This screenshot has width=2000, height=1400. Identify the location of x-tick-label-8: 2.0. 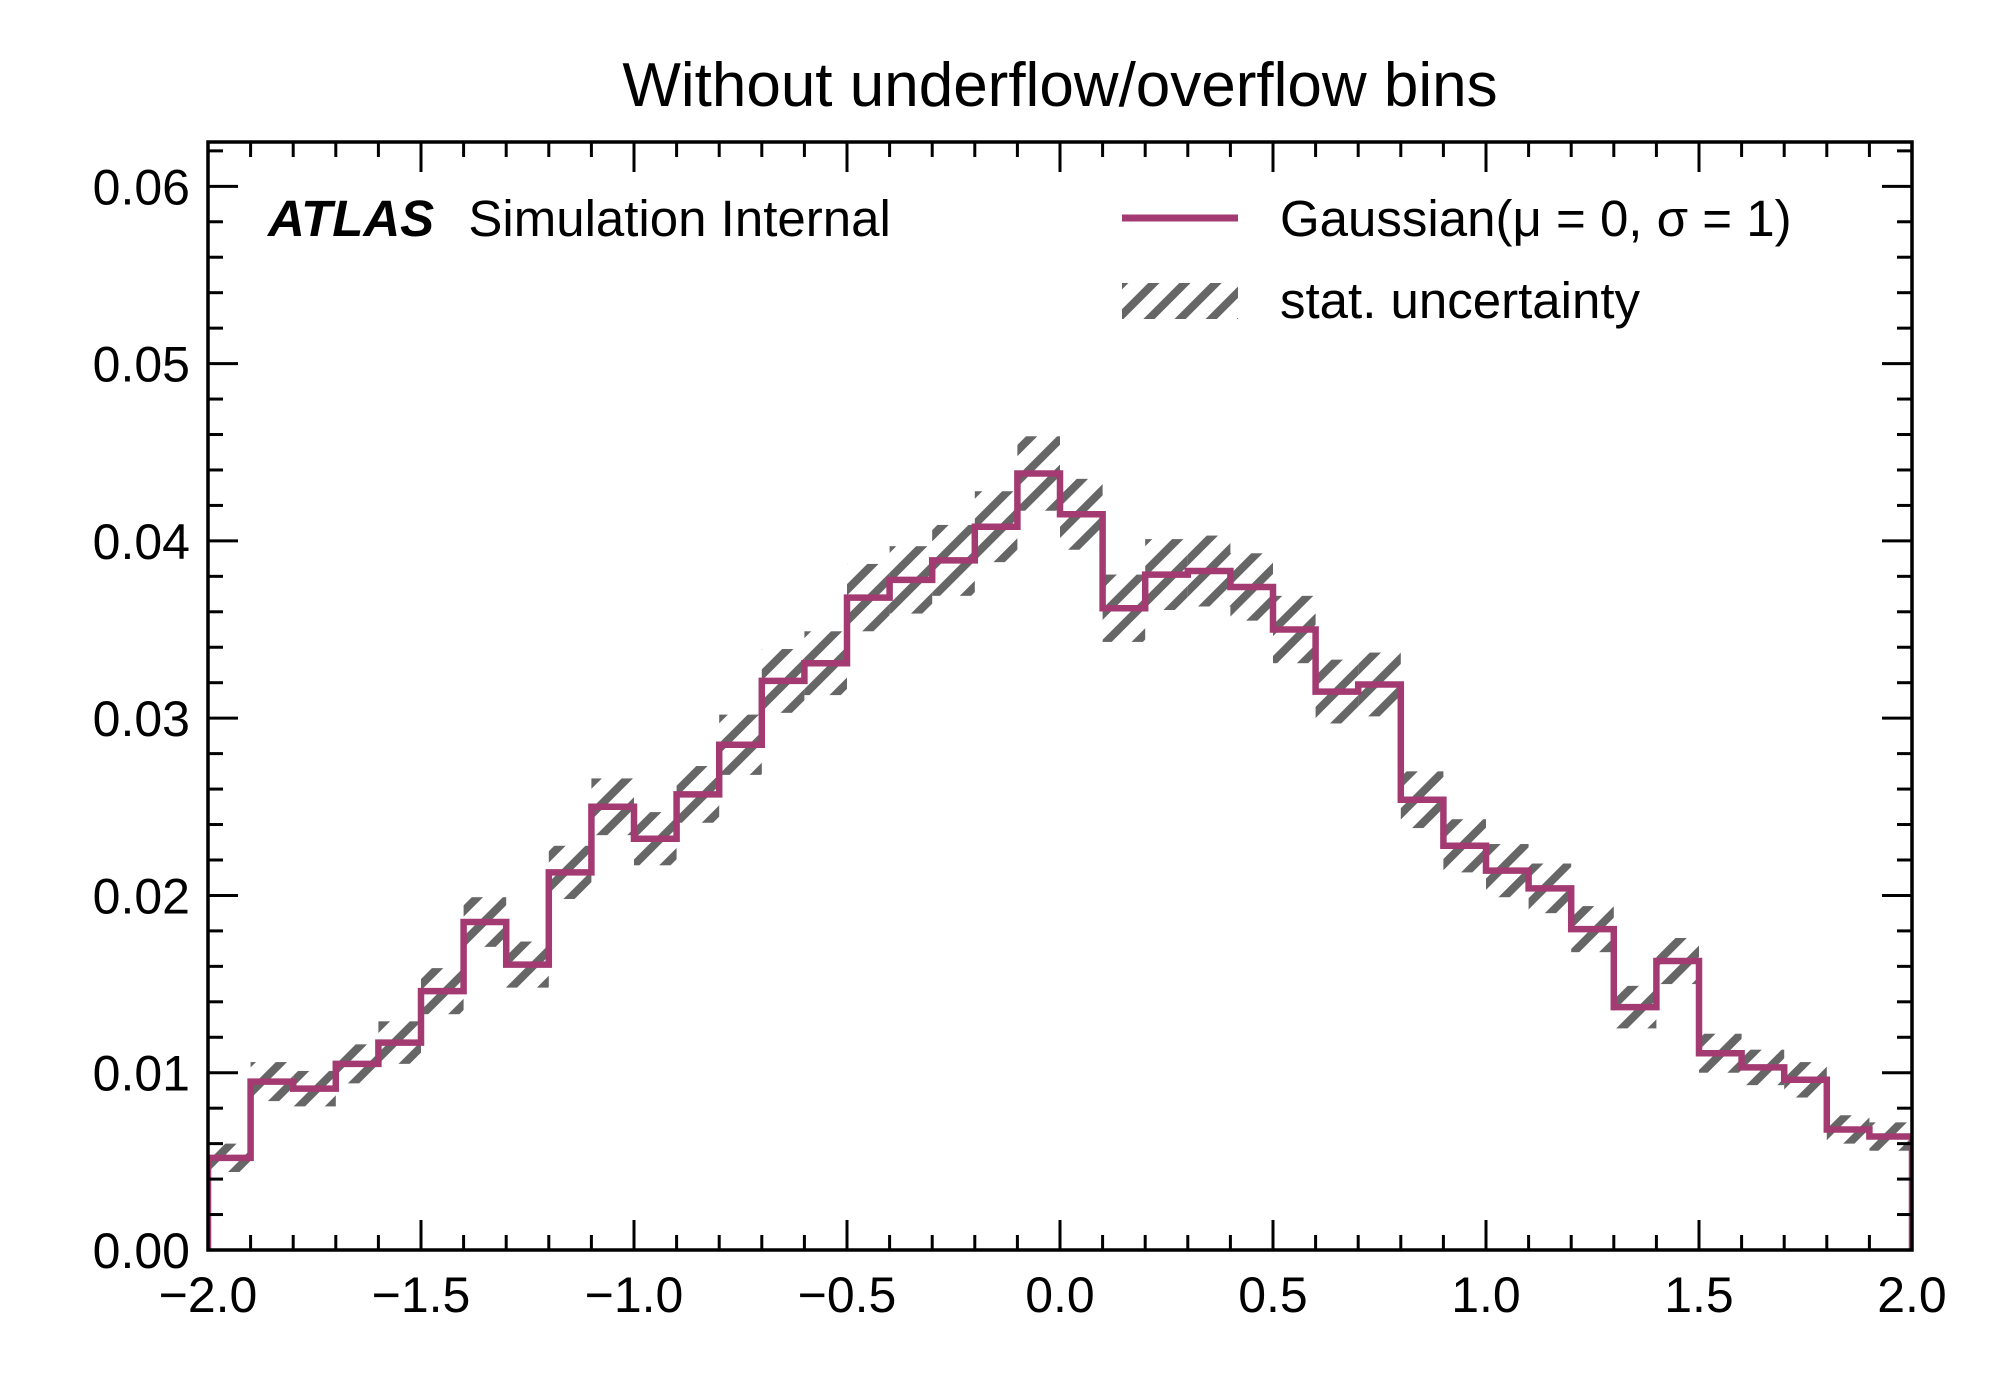
(1912, 1295).